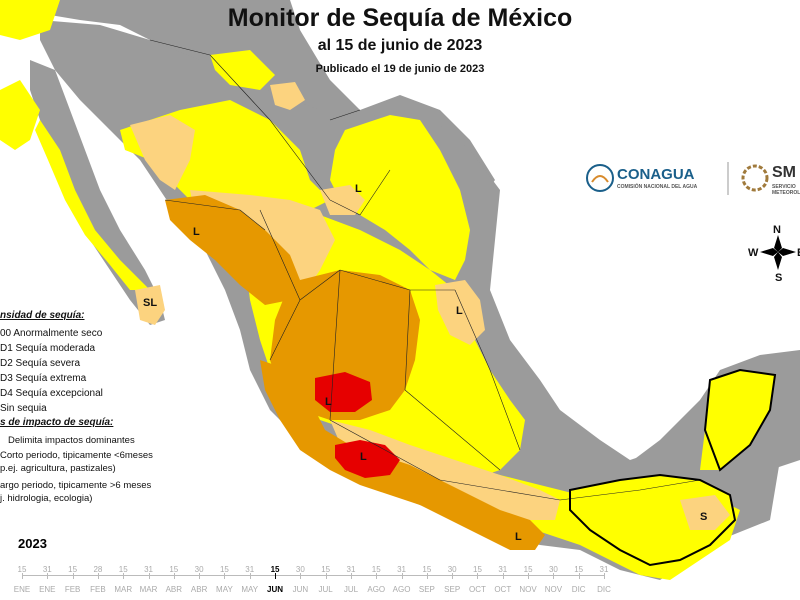 This screenshot has width=800, height=600. Describe the element at coordinates (656, 174) in the screenshot. I see `conagua-logo: CONAGUA` at that location.